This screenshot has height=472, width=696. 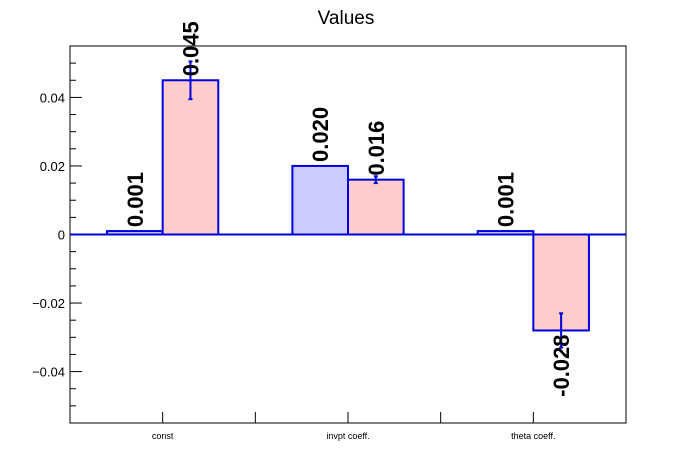 What do you see at coordinates (52, 166) in the screenshot?
I see `y-tick-label: 0.02` at bounding box center [52, 166].